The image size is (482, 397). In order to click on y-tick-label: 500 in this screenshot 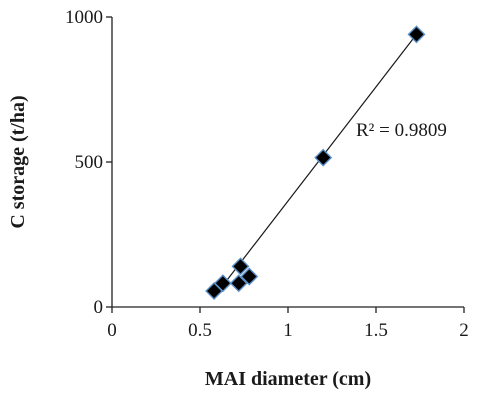, I will do `click(89, 162)`.